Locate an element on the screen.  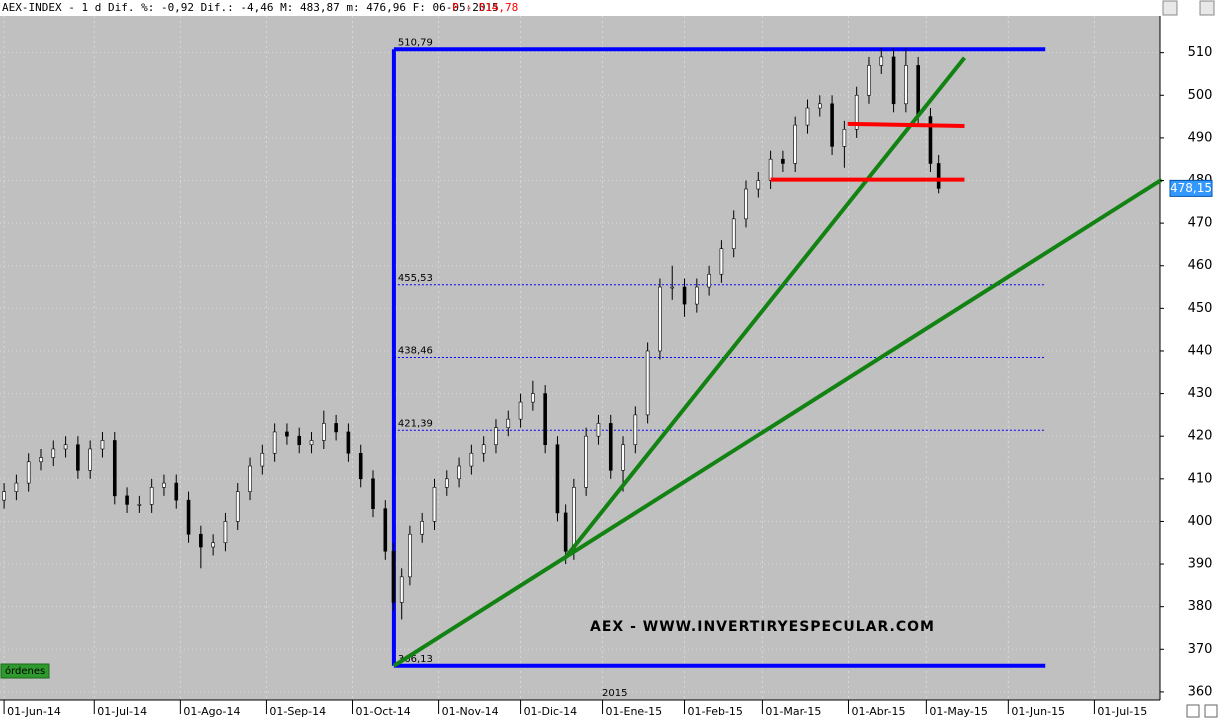
x-tick-label: 01-Feb-15 is located at coordinates (715, 711).